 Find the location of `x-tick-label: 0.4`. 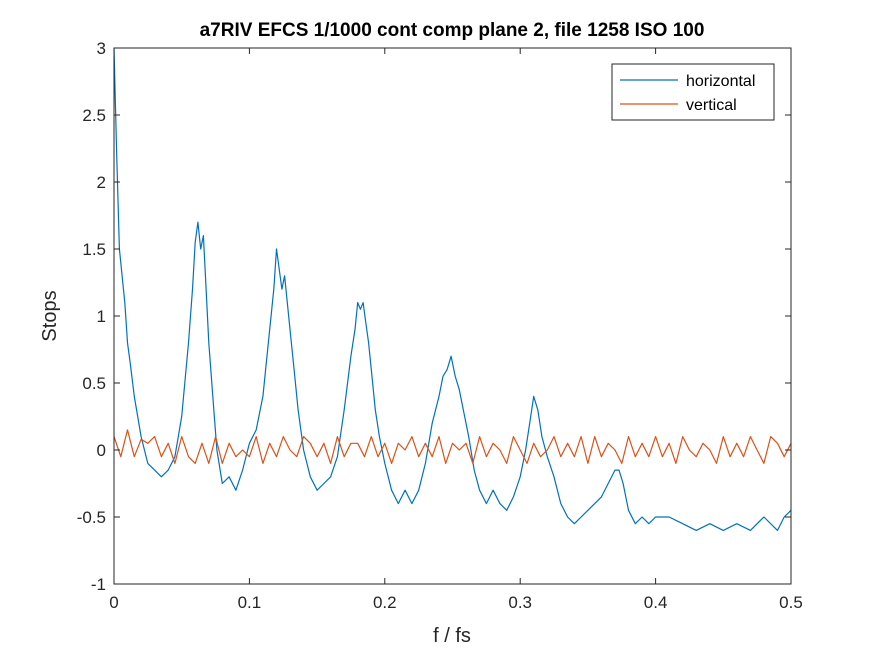

x-tick-label: 0.4 is located at coordinates (656, 602).